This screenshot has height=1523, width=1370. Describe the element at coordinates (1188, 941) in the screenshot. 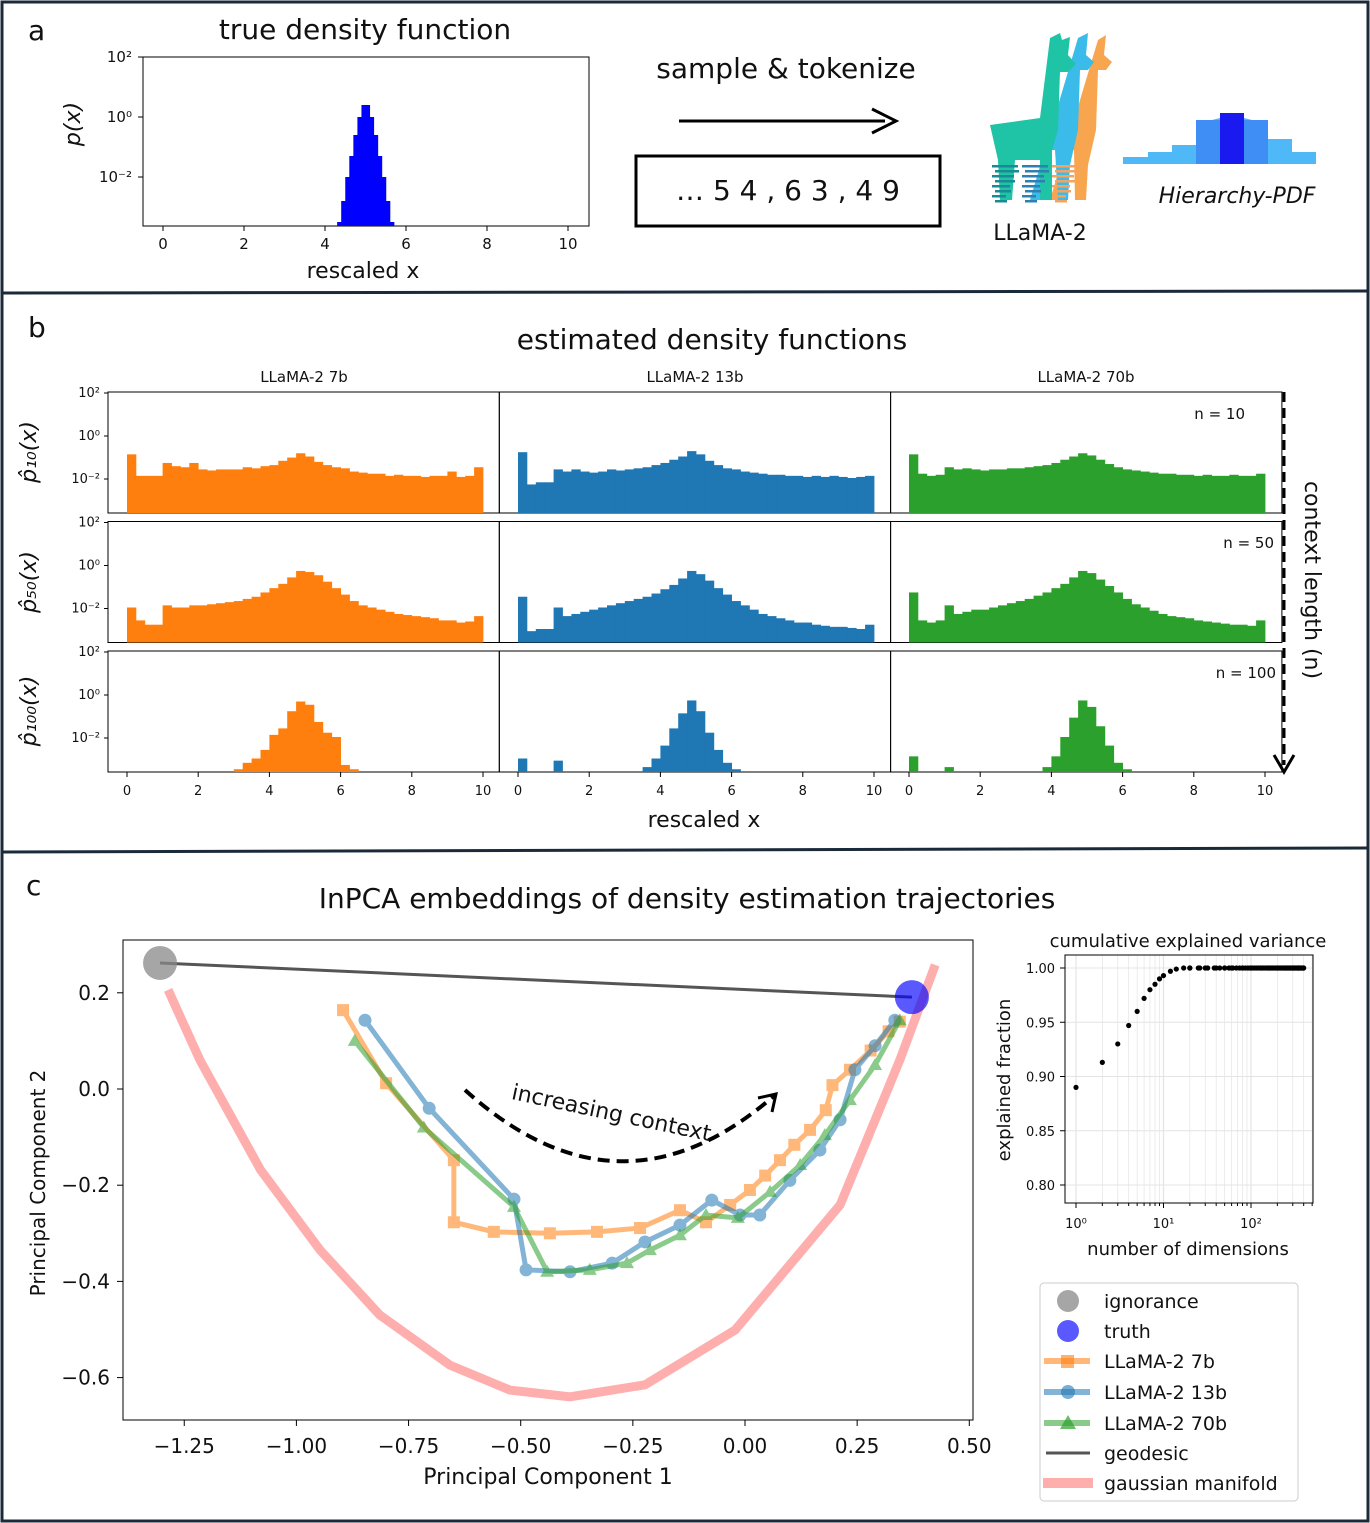

I see `inset-title: cumulative explained variance` at that location.